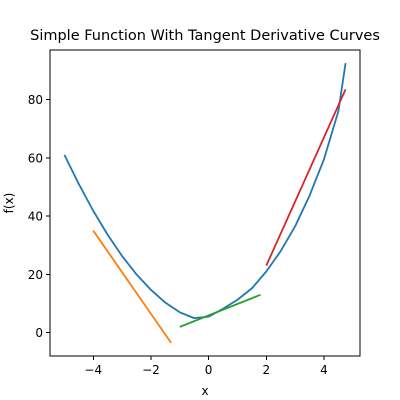 Image resolution: width=400 pixels, height=400 pixels. I want to click on x-axis-label: x, so click(204, 391).